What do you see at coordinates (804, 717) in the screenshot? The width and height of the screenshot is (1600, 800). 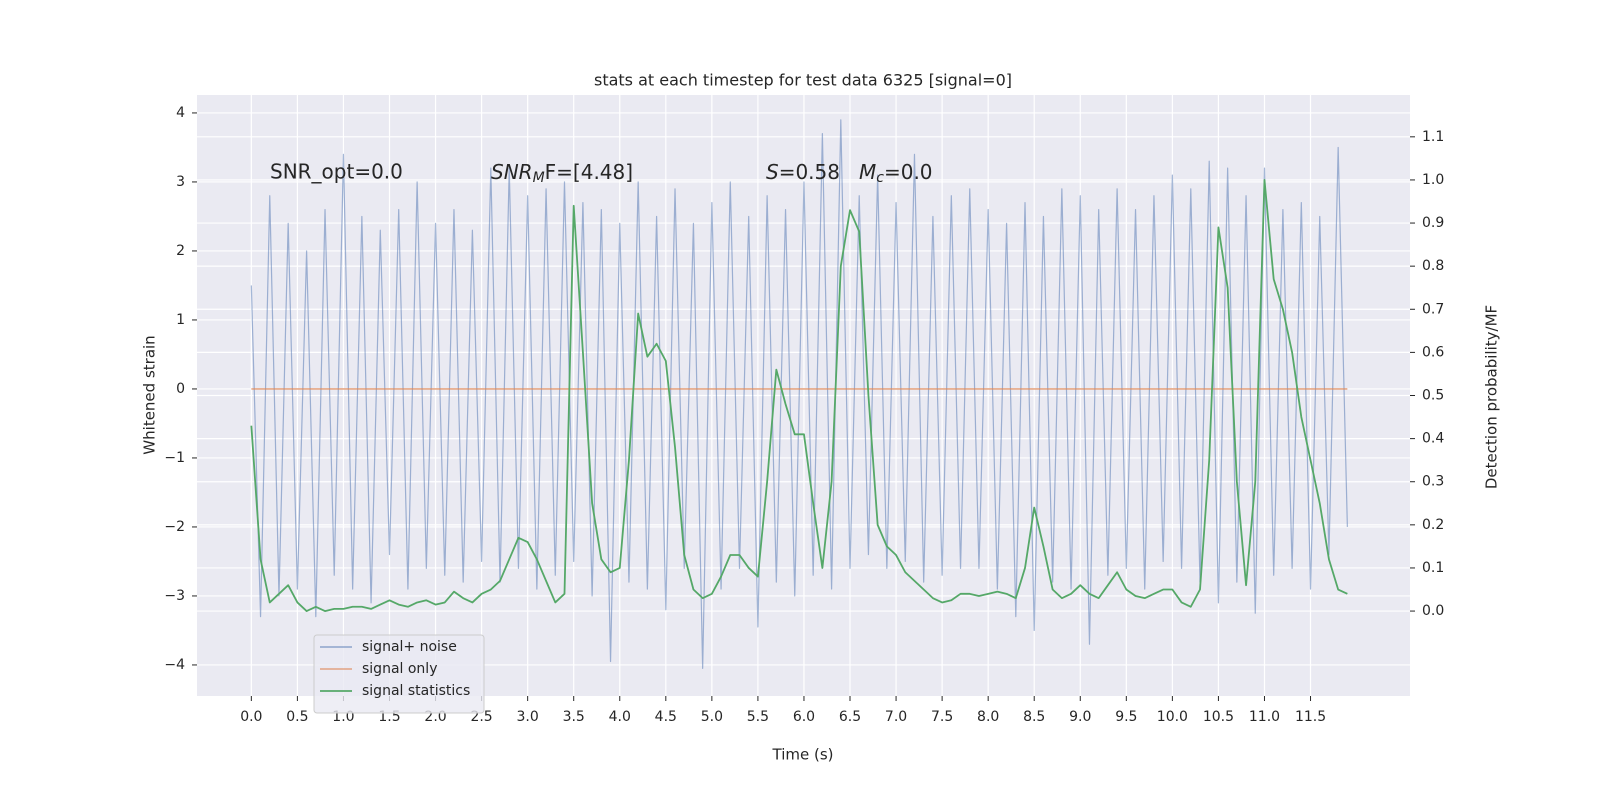 I see `x-tick-label: 6.0` at bounding box center [804, 717].